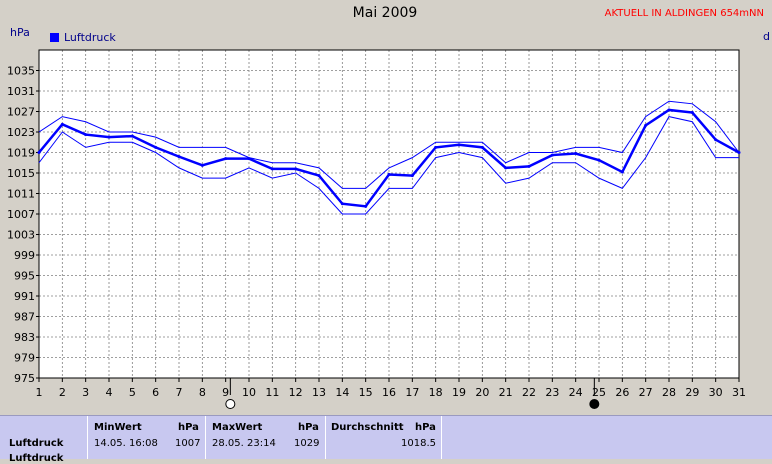  I want to click on min-cell: MinWert hPa 14.05. 16:08 1007, so click(146, 437).